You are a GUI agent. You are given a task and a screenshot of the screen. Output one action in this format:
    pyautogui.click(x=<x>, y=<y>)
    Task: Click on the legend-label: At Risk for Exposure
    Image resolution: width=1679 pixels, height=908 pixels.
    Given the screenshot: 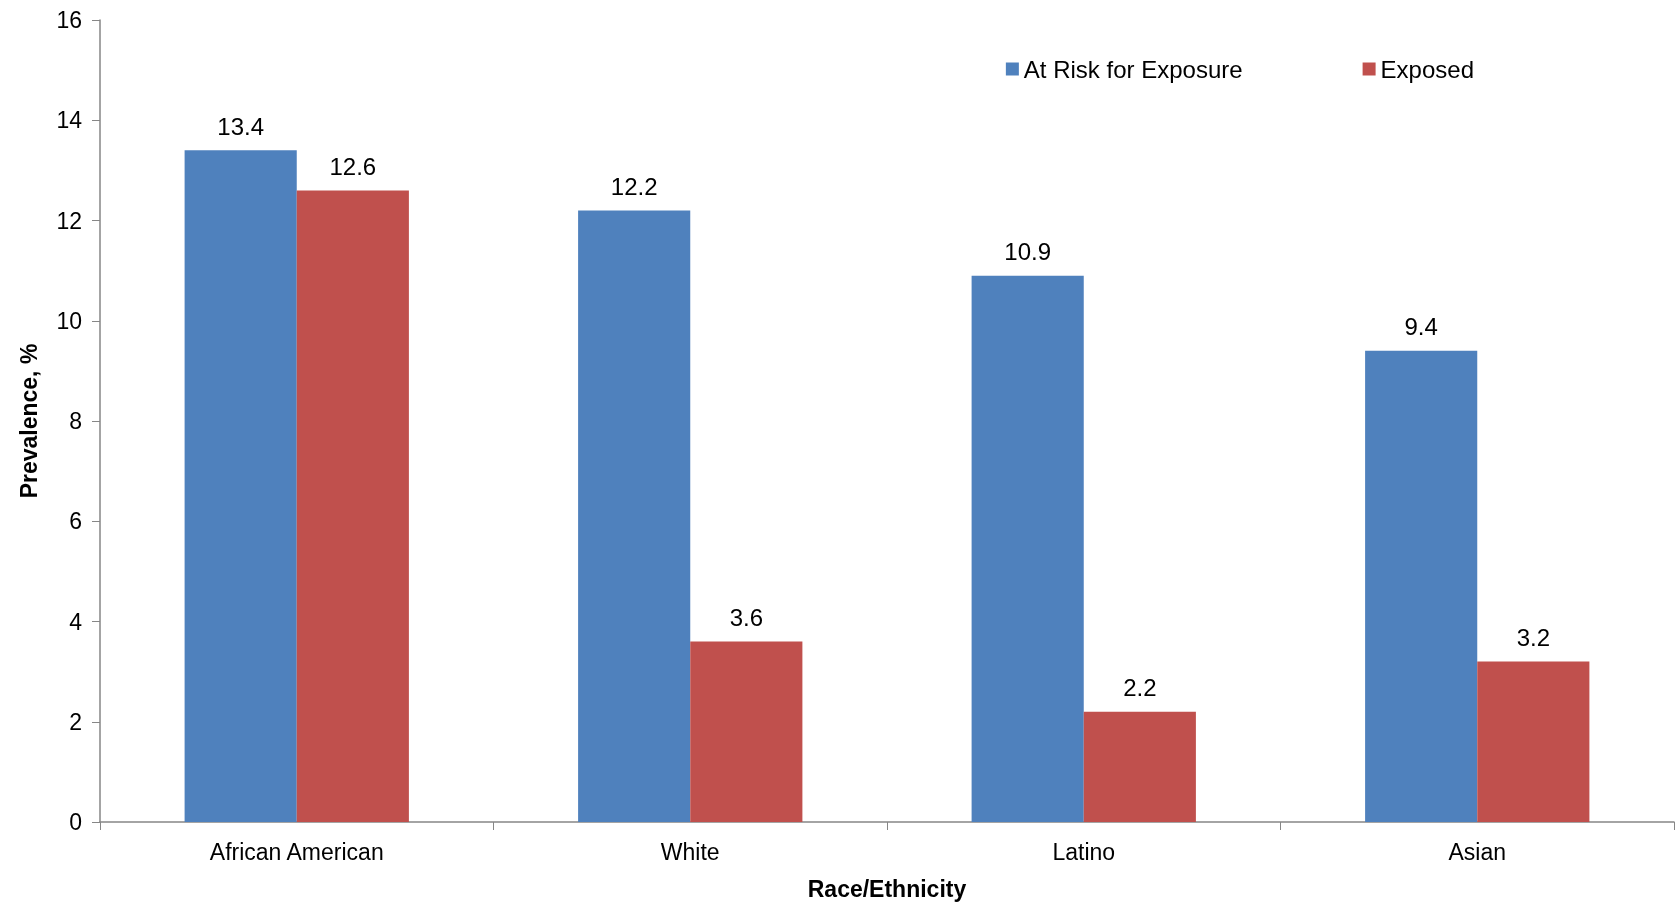 What is the action you would take?
    pyautogui.click(x=1133, y=69)
    